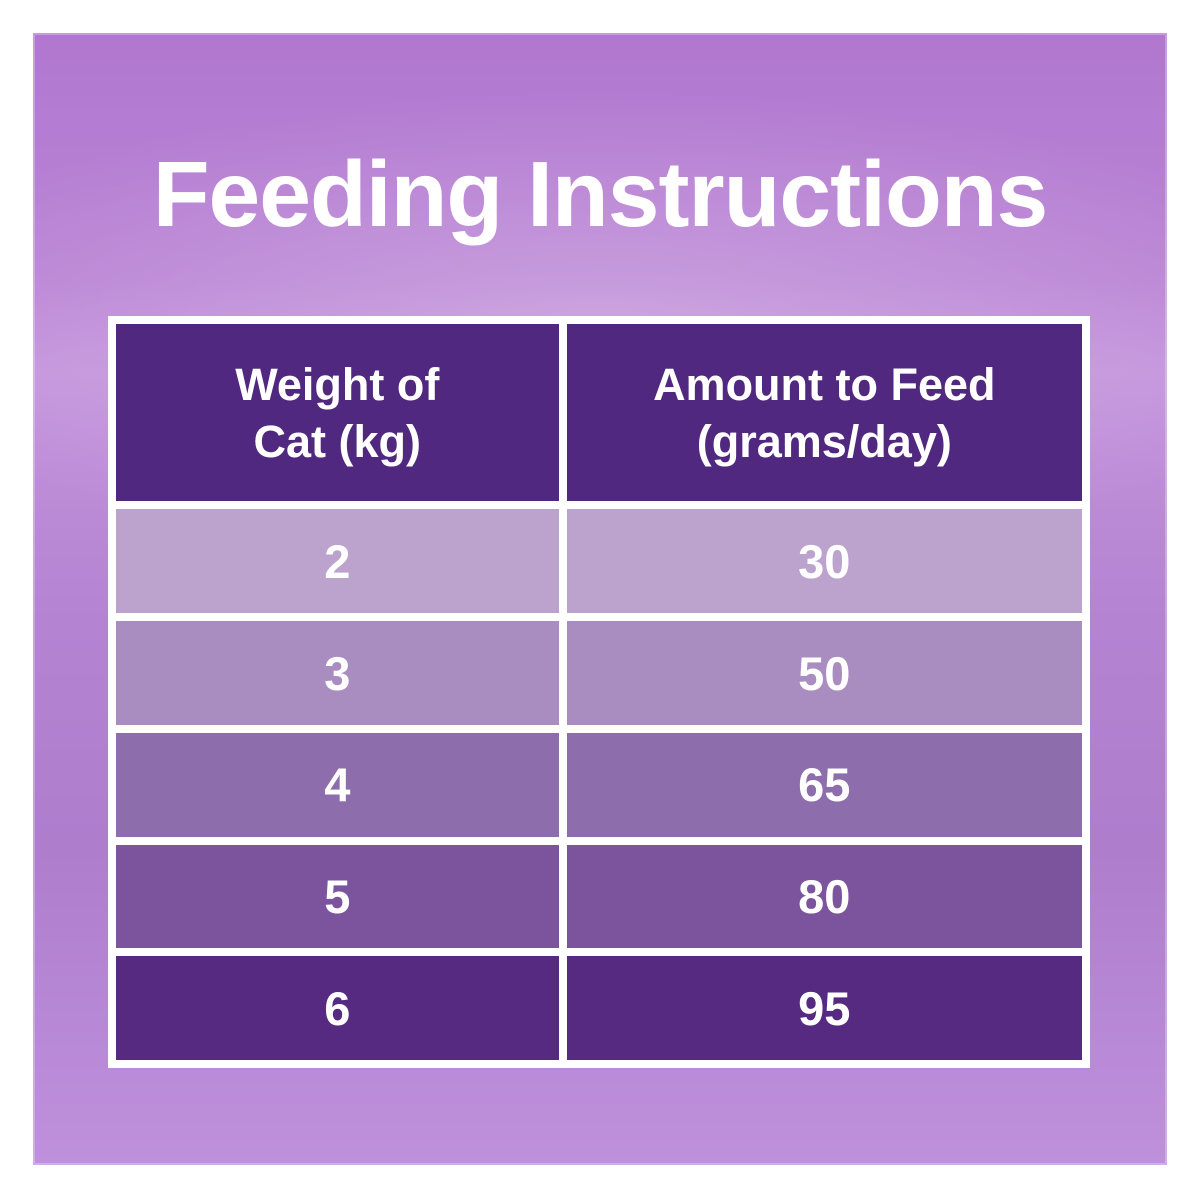 Image resolution: width=1200 pixels, height=1200 pixels. What do you see at coordinates (824, 896) in the screenshot?
I see `amount-cell: 80` at bounding box center [824, 896].